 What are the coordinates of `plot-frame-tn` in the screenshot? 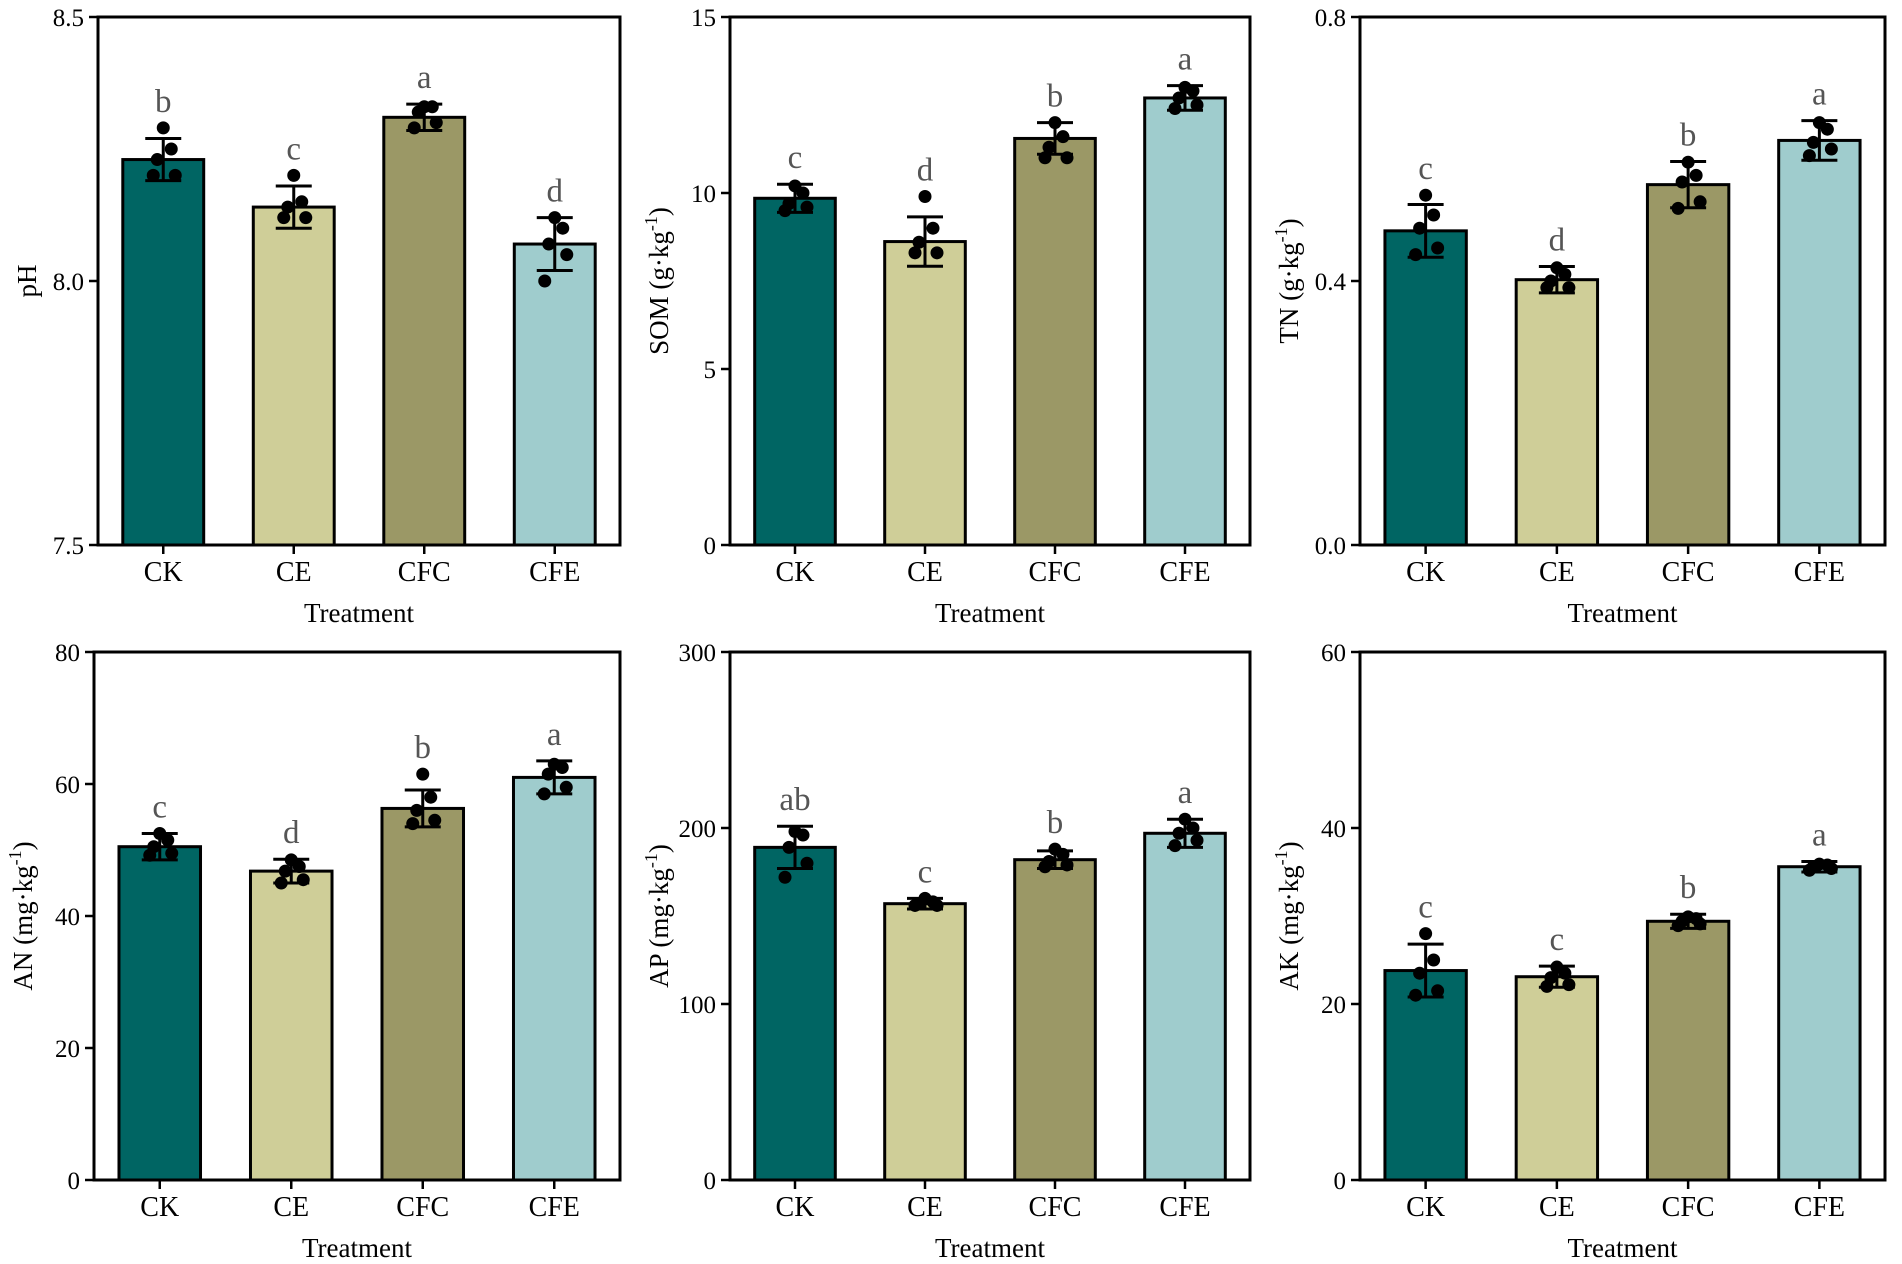 It's located at (1622, 281).